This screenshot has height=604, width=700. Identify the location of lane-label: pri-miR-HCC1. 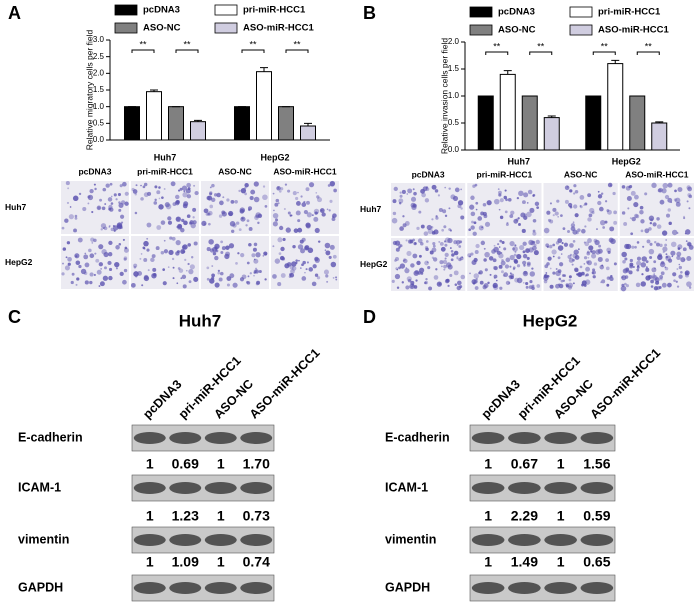
(549, 388).